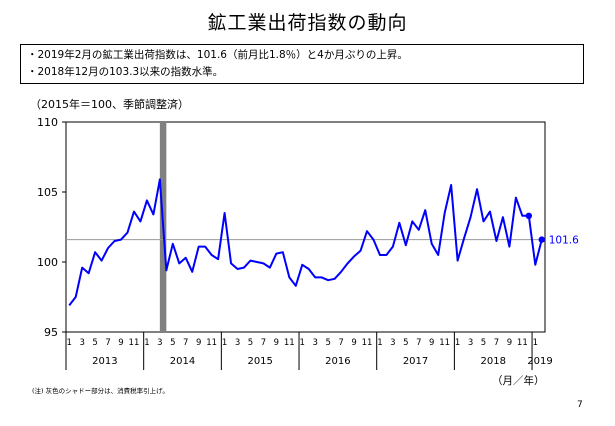  What do you see at coordinates (492, 361) in the screenshot?
I see `x-year-label: 2018` at bounding box center [492, 361].